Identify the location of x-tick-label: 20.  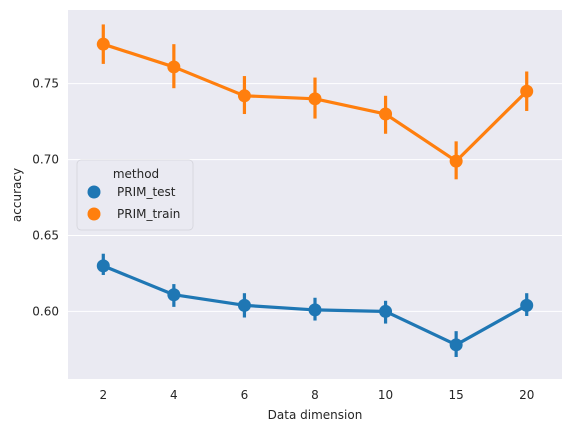
(526, 395).